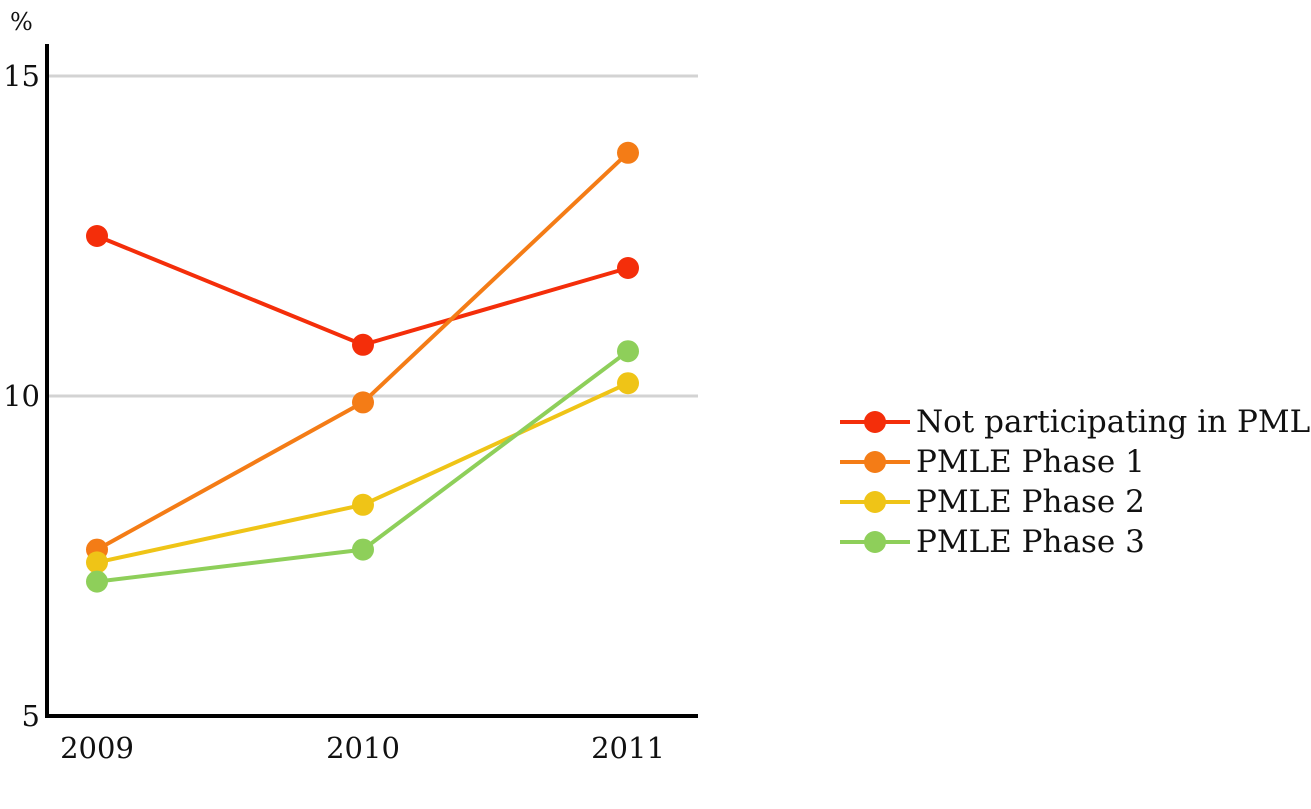 Image resolution: width=1311 pixels, height=809 pixels. I want to click on legend-label: PMLE Phase 1, so click(1030, 462).